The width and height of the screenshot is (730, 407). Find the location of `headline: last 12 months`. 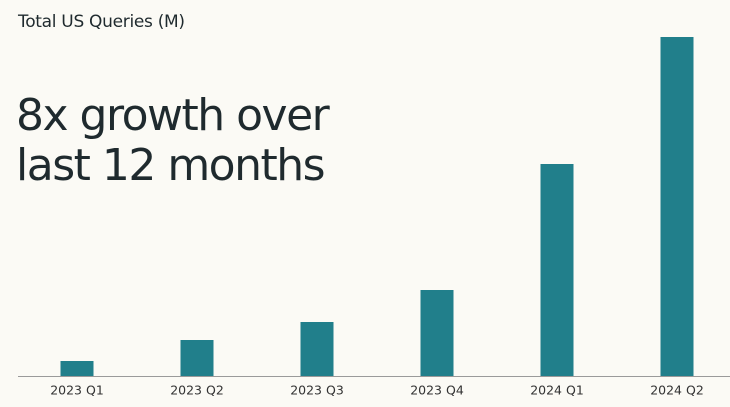

headline: last 12 months is located at coordinates (170, 165).